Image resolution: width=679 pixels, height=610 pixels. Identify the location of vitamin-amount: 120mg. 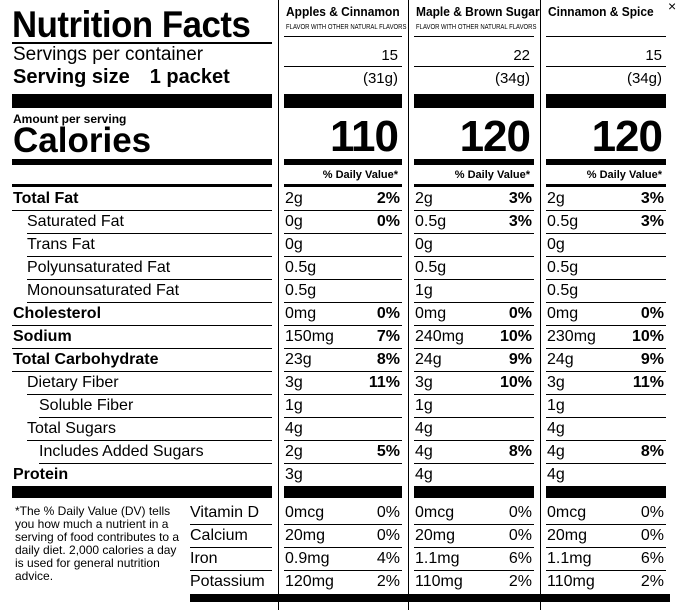
(309, 581).